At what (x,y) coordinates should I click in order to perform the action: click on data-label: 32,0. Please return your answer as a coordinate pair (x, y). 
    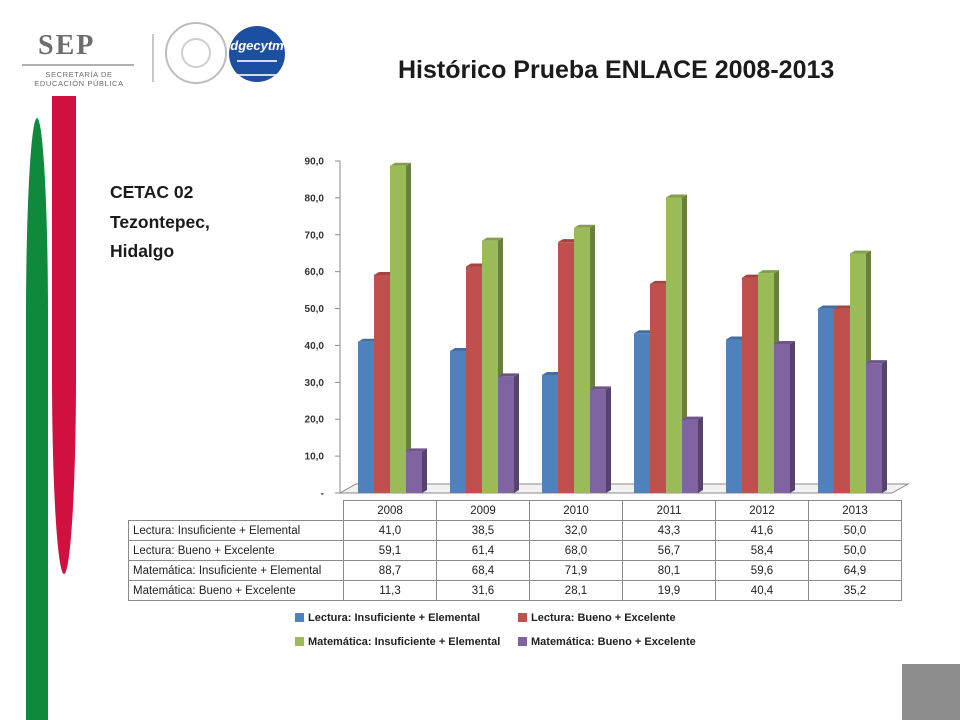
    Looking at the image, I should click on (576, 530).